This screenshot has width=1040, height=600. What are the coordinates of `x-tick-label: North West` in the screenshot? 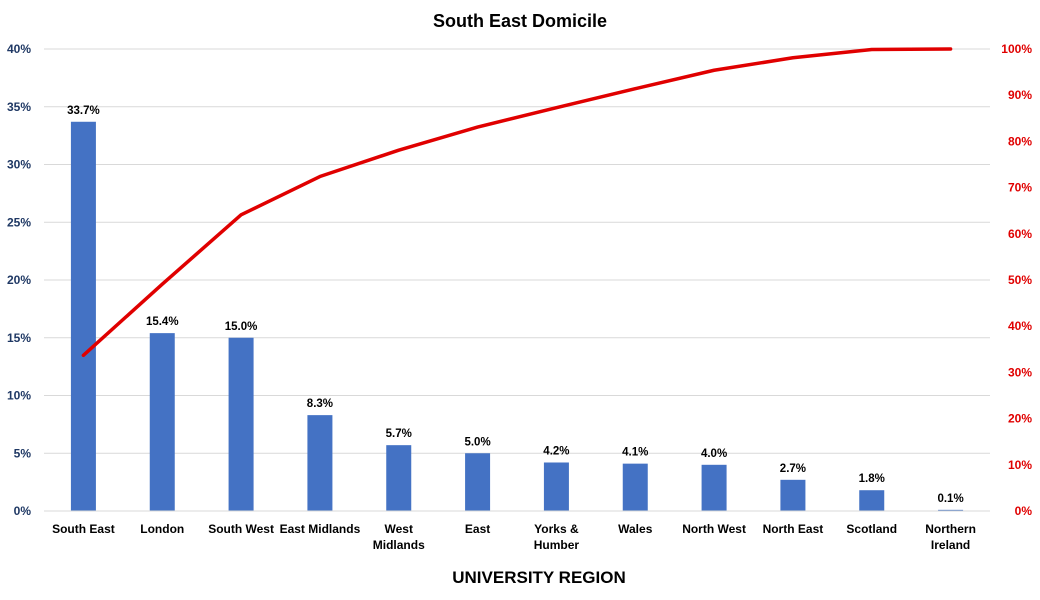 It's located at (714, 529).